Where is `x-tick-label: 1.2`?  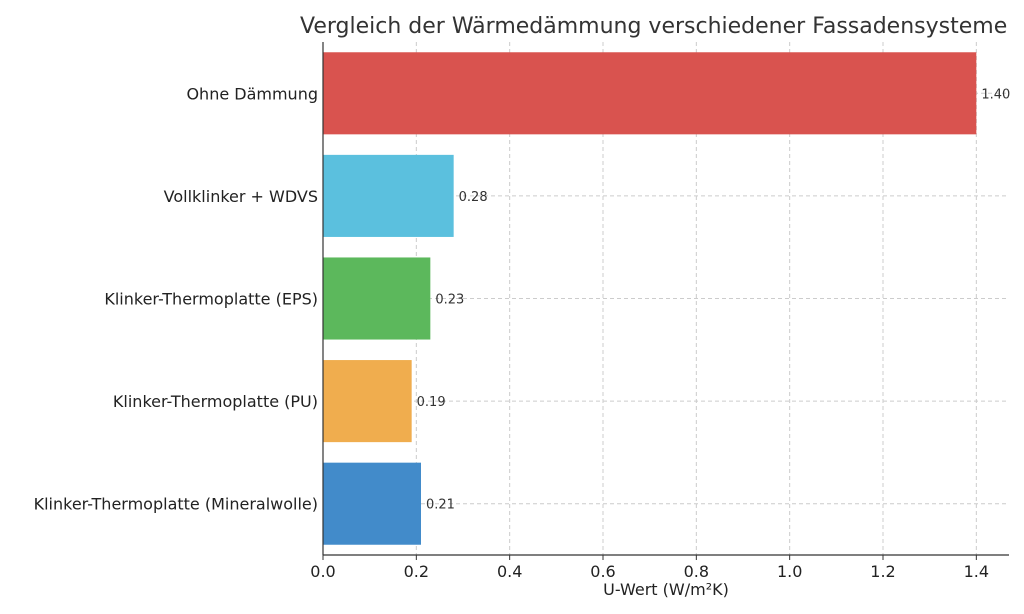 x-tick-label: 1.2 is located at coordinates (882, 571).